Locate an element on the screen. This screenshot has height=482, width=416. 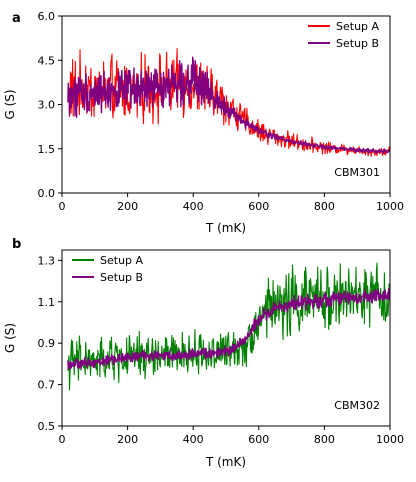
y-tick-label: 0.7 is located at coordinates (47, 385).